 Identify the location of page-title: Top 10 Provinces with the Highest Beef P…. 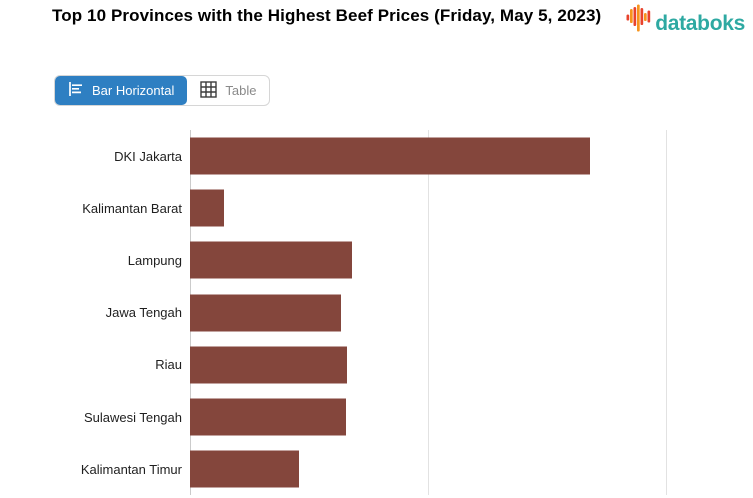
(327, 15).